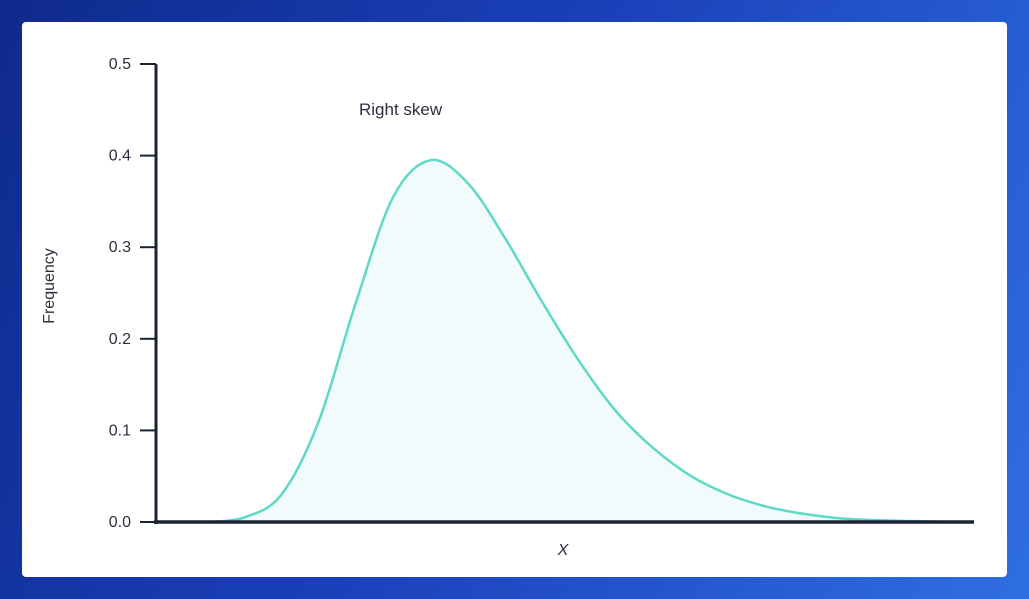 The image size is (1029, 599). What do you see at coordinates (120, 522) in the screenshot?
I see `y-tick-label: 0.0` at bounding box center [120, 522].